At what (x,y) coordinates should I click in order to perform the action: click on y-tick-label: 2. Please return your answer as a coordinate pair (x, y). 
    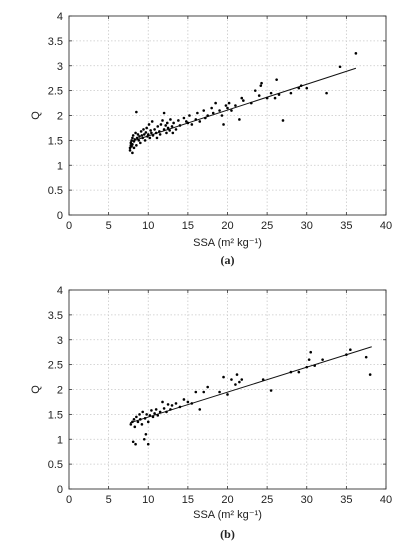
    Looking at the image, I should click on (60, 117).